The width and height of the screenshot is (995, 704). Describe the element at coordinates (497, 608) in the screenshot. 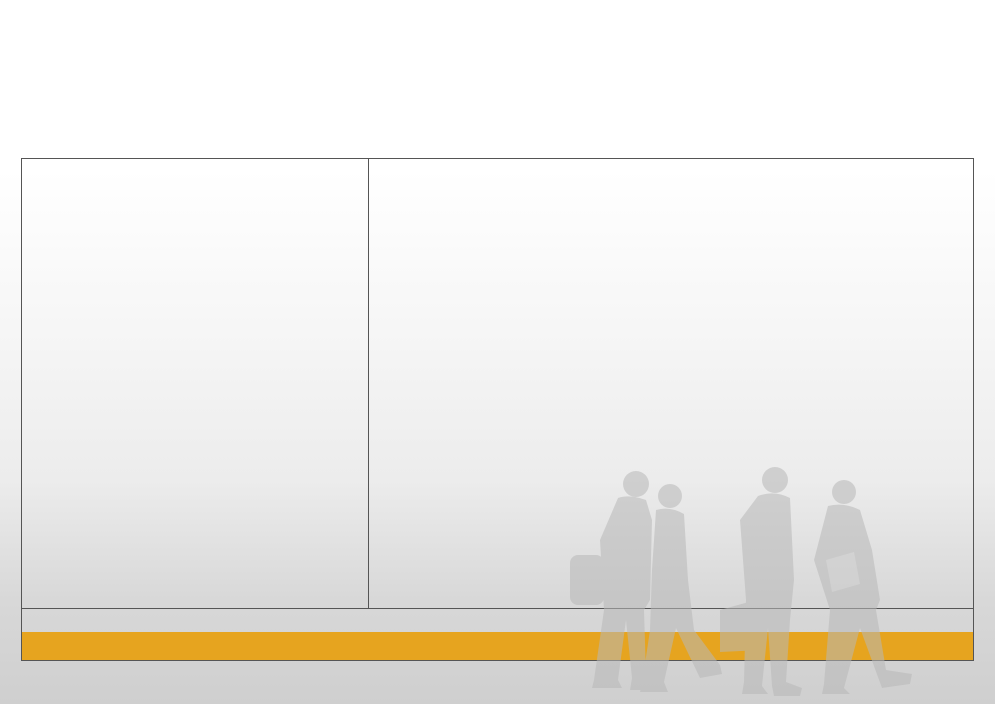

I see `footer-divider` at that location.